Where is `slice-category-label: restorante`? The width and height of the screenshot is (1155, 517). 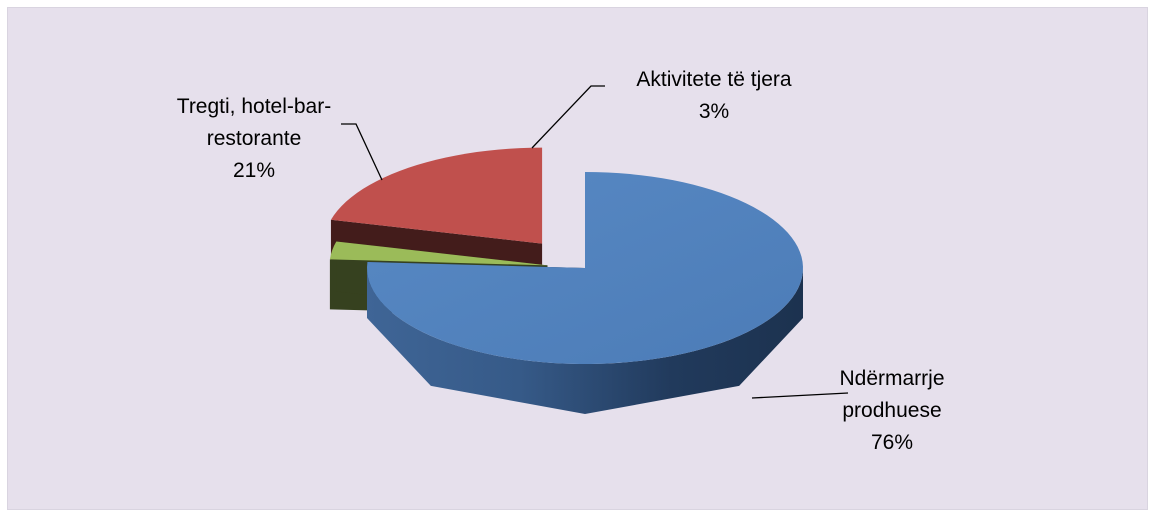 slice-category-label: restorante is located at coordinates (254, 138).